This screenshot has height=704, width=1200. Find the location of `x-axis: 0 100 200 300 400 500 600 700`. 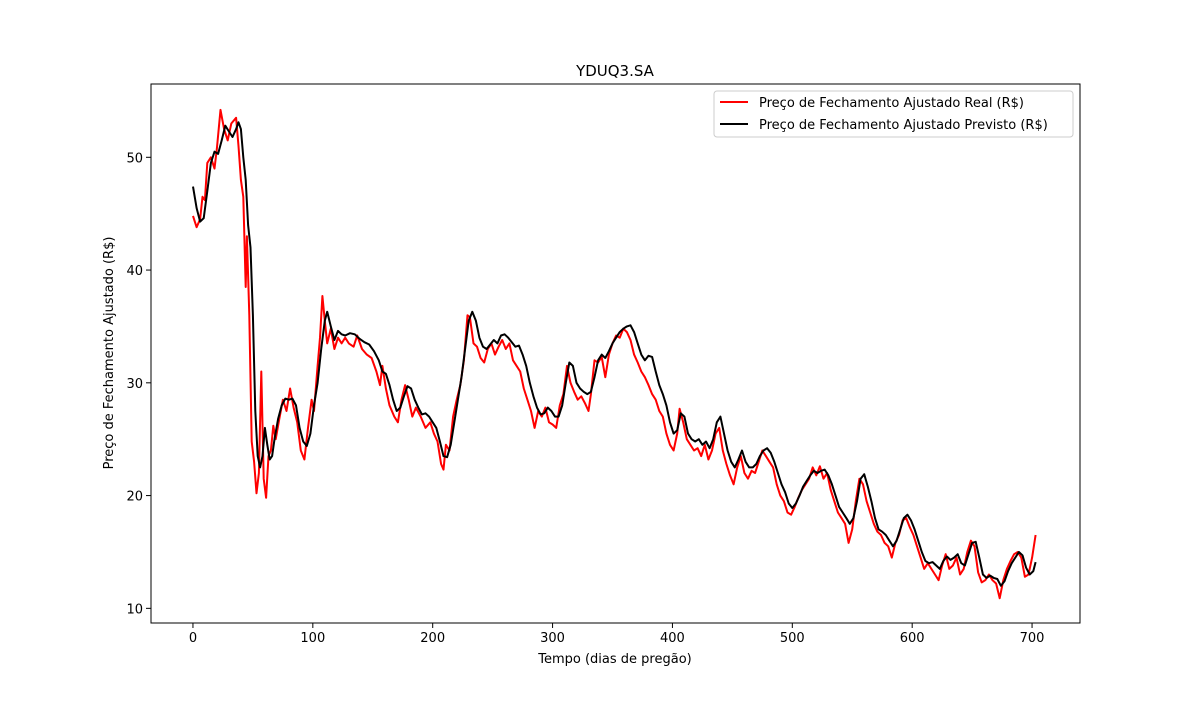

x-axis: 0 100 200 300 400 500 600 700 is located at coordinates (617, 634).